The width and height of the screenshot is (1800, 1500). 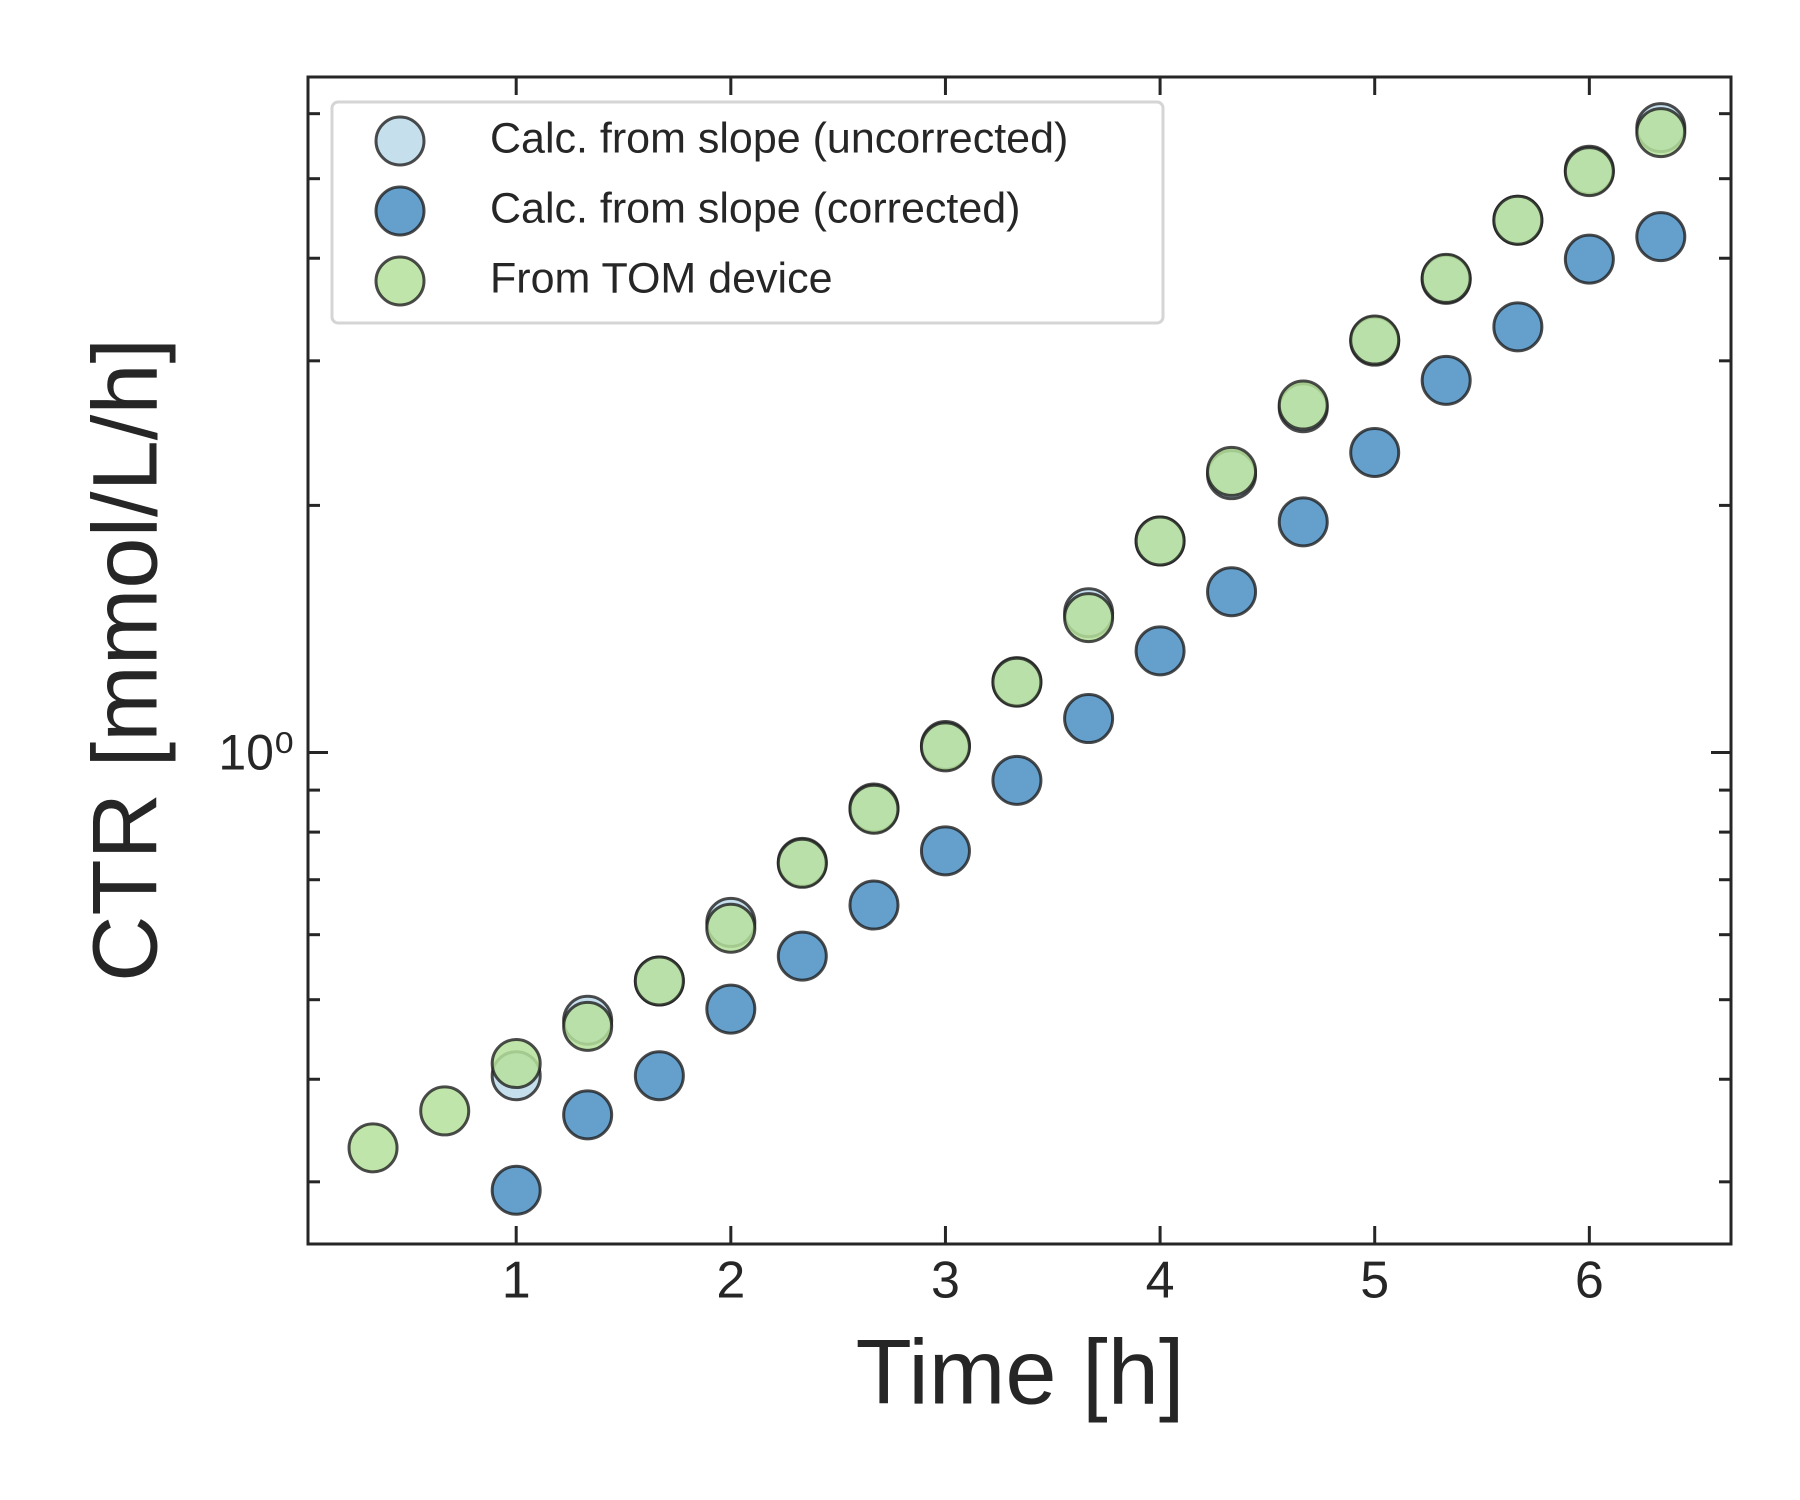 I want to click on x-tick-label: 4, so click(x=1160, y=1281).